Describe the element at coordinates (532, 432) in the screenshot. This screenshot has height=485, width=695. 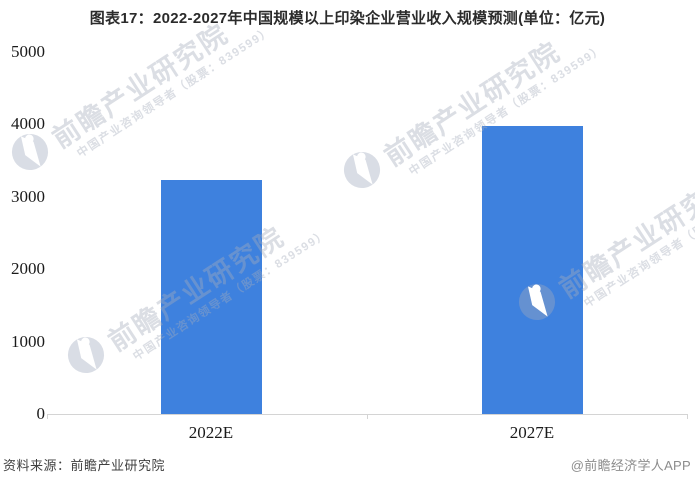
I see `x-axis-label-2027e: 2027E` at that location.